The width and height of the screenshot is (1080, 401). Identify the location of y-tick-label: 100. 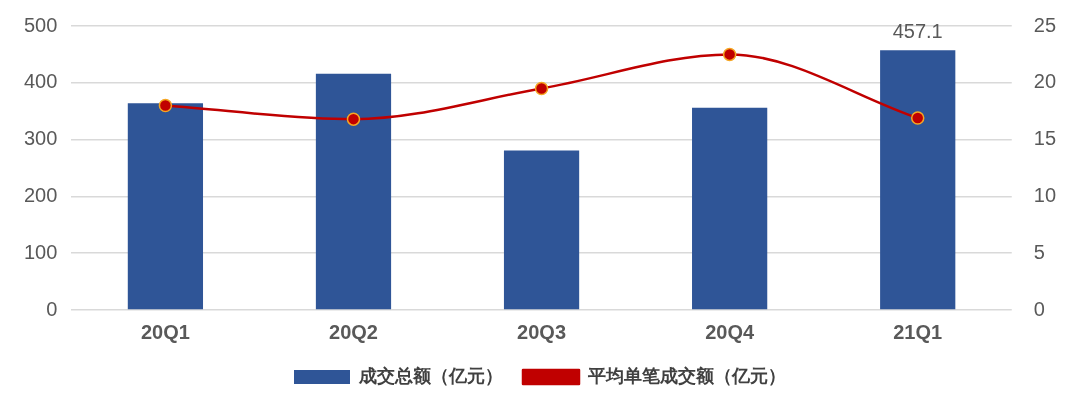
(40, 251).